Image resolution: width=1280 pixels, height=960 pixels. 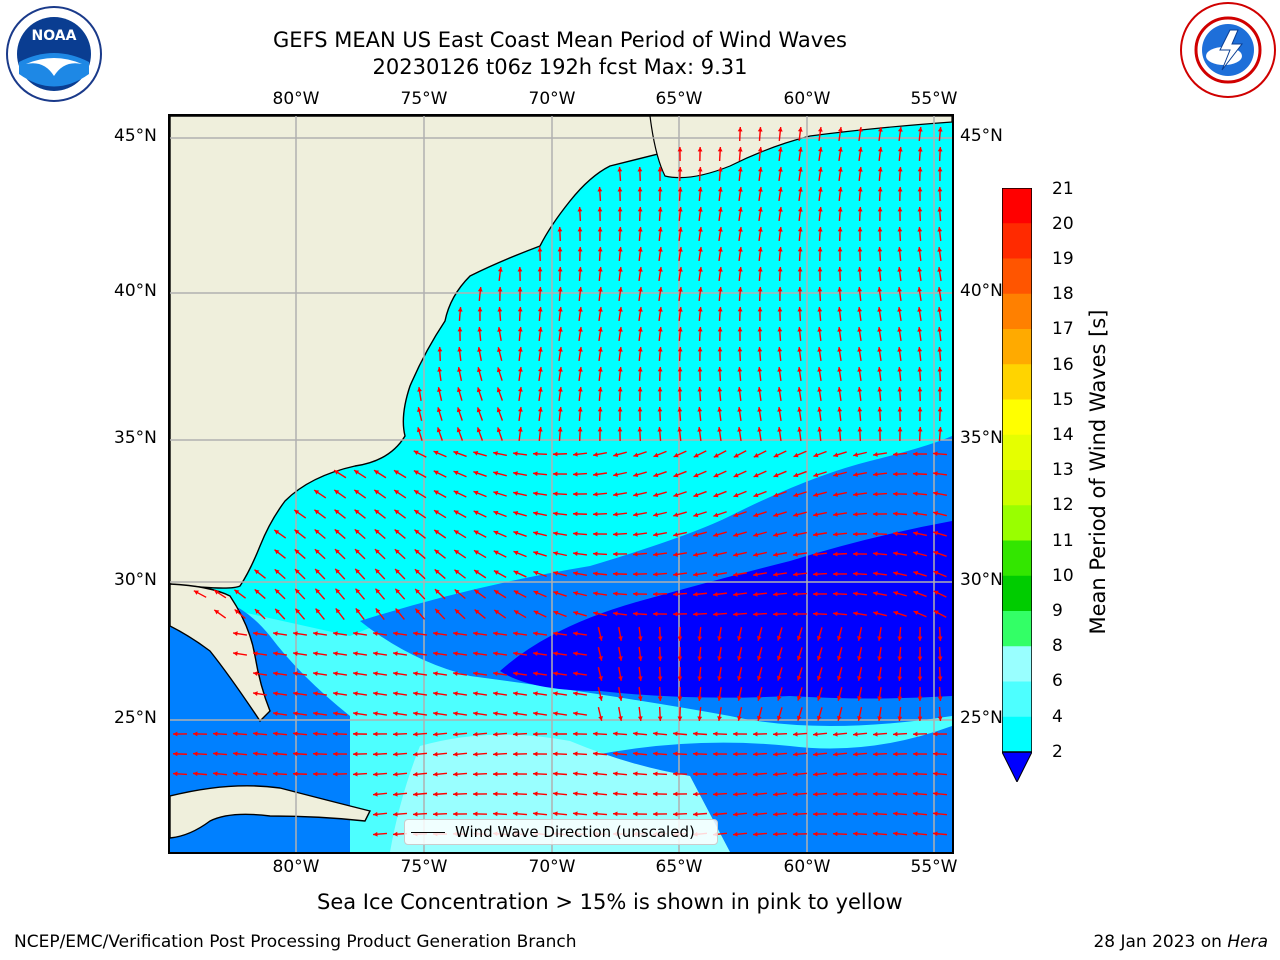 I want to click on legend-line-symbol, so click(x=428, y=832).